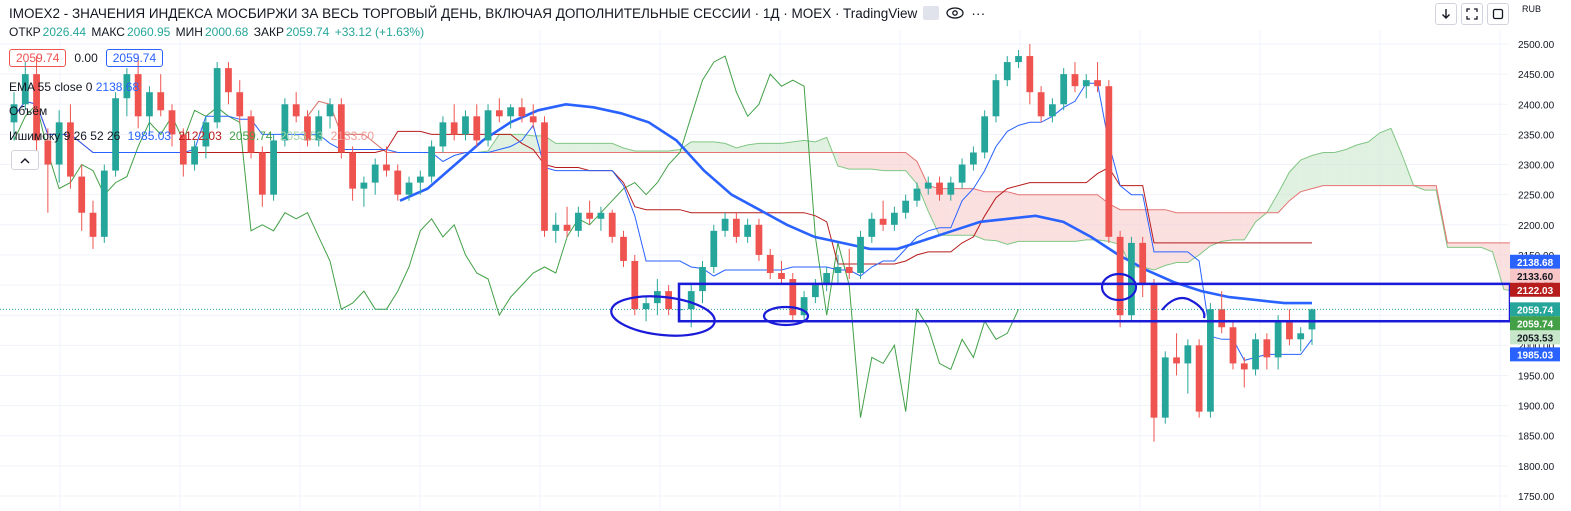 Image resolution: width=1571 pixels, height=511 pixels. What do you see at coordinates (28, 111) in the screenshot?
I see `volume-legend: Объём` at bounding box center [28, 111].